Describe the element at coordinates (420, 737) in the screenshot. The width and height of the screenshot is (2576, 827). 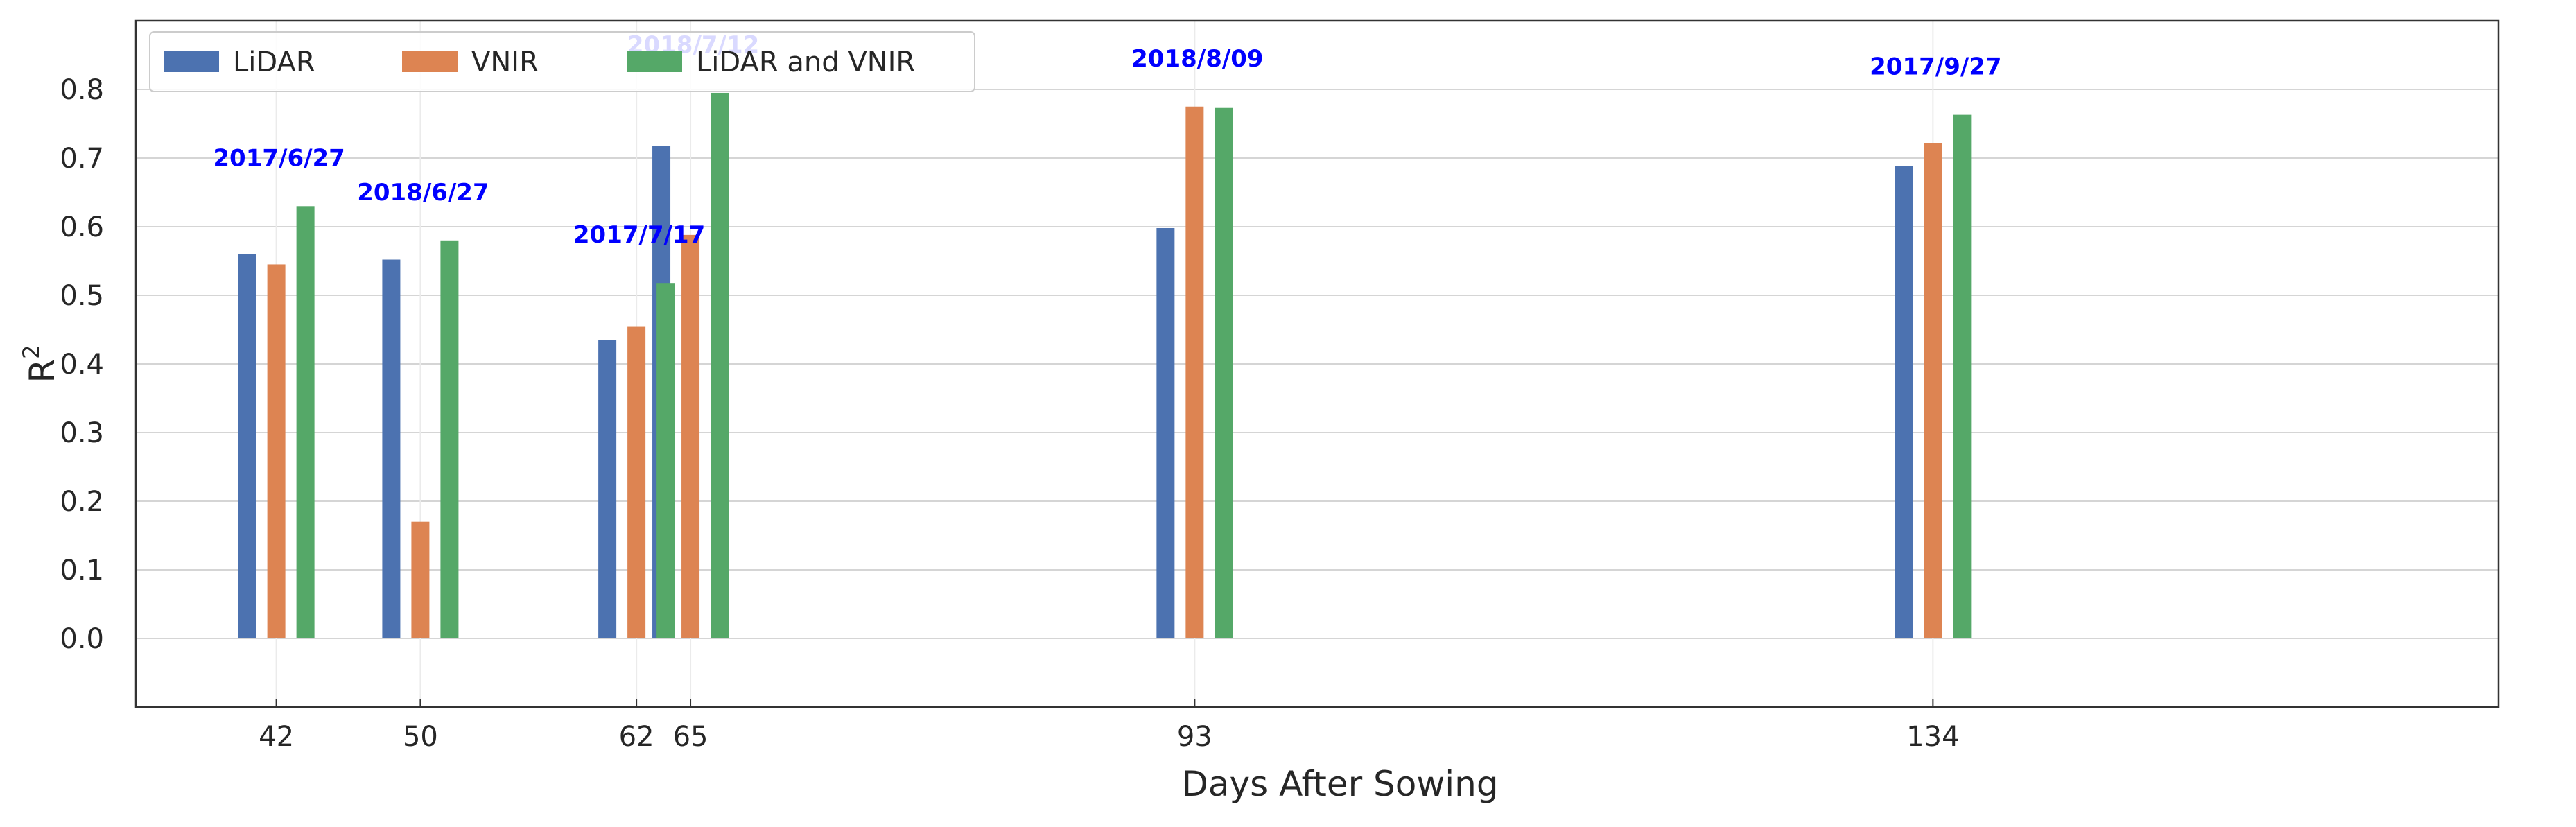
I see `x-tick-label: 50` at that location.